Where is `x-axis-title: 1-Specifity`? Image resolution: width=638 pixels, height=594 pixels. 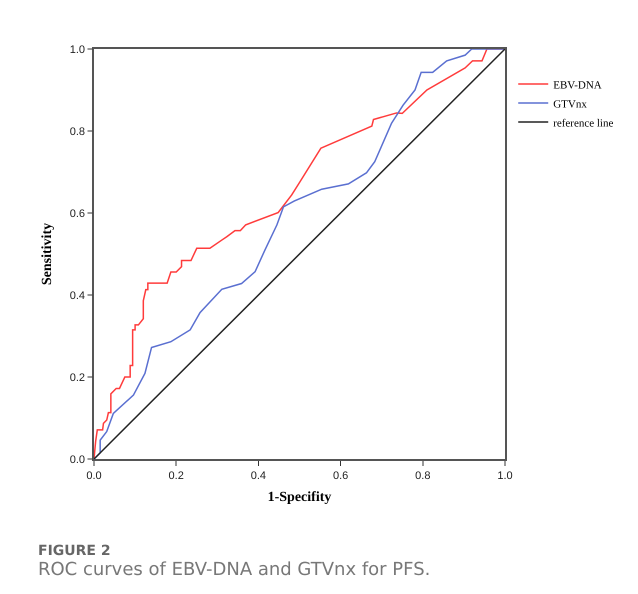 x-axis-title: 1-Specifity is located at coordinates (300, 497).